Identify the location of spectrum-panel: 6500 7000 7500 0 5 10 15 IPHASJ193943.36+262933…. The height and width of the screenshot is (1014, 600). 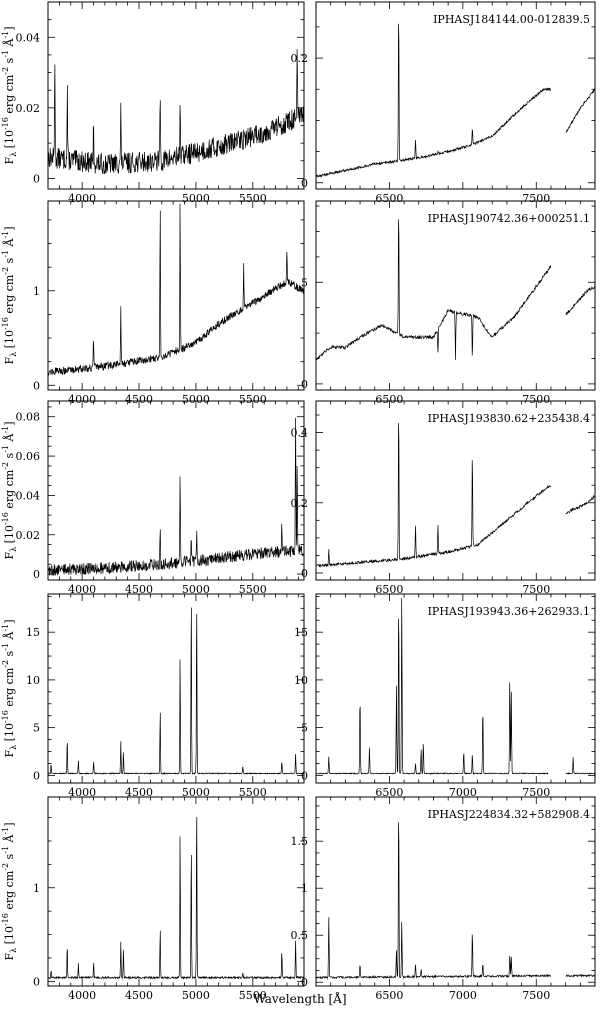
(445, 696).